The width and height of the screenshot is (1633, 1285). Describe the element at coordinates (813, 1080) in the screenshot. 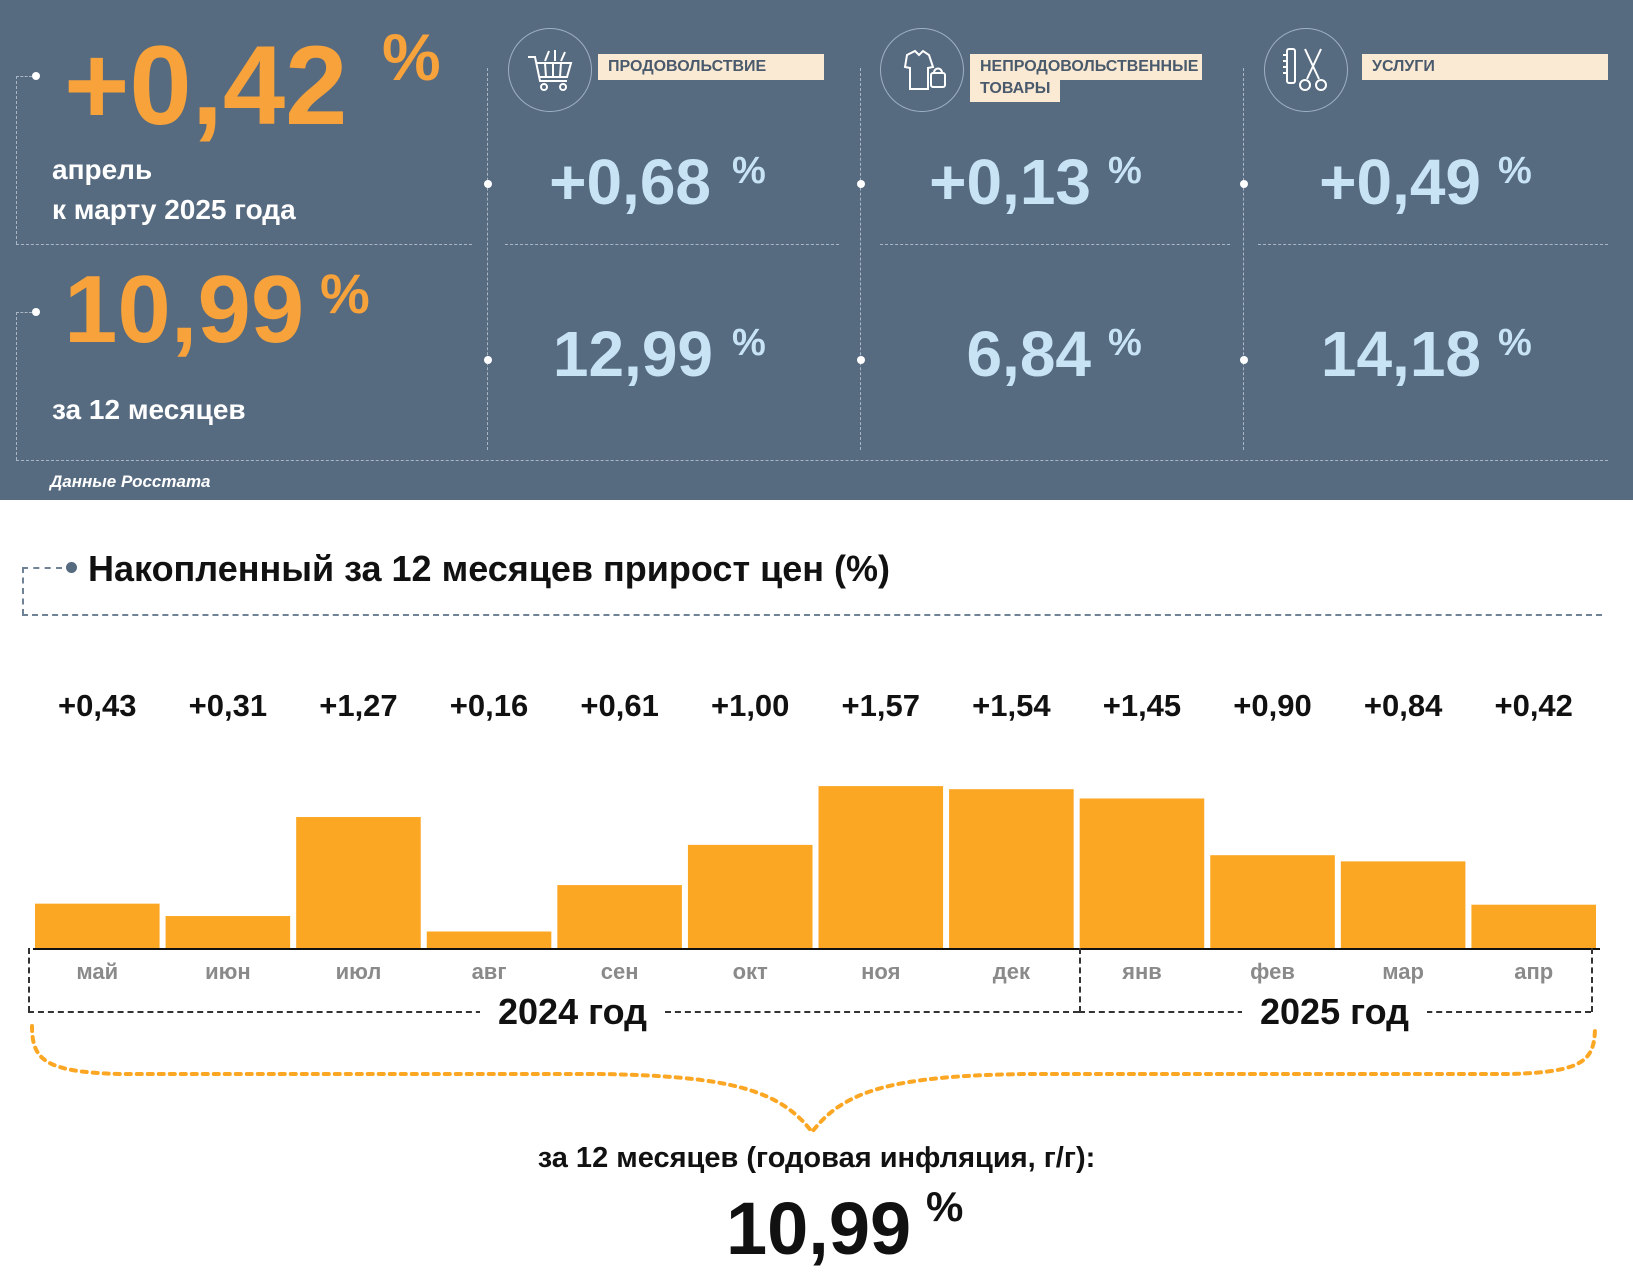

I see `curly-brace` at that location.